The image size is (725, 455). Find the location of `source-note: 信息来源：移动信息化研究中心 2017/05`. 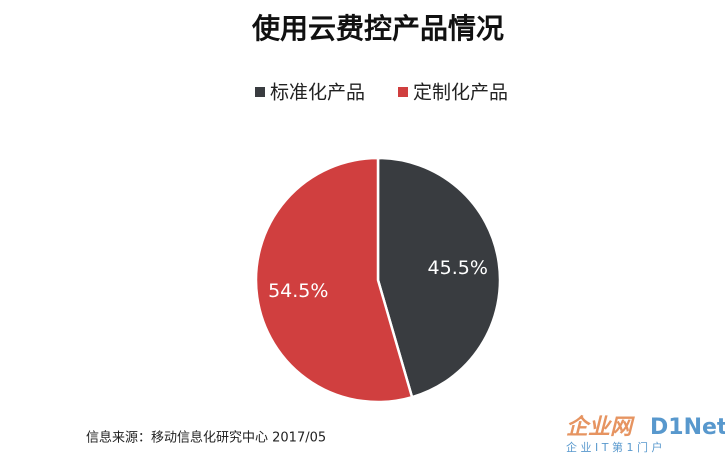

source-note: 信息来源：移动信息化研究中心 2017/05 is located at coordinates (206, 438).